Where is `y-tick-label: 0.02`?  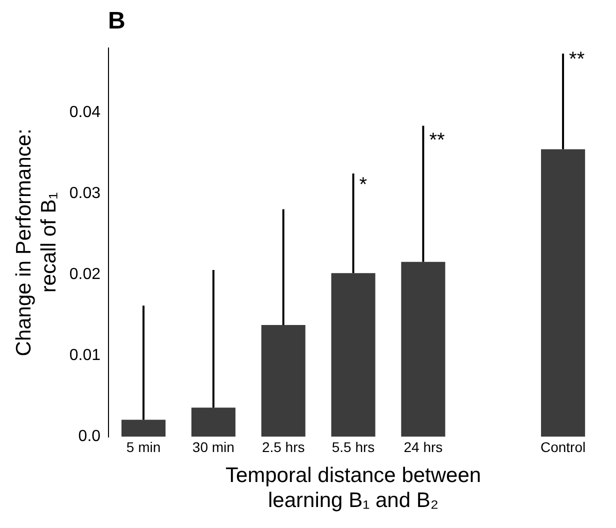
y-tick-label: 0.02 is located at coordinates (85, 275).